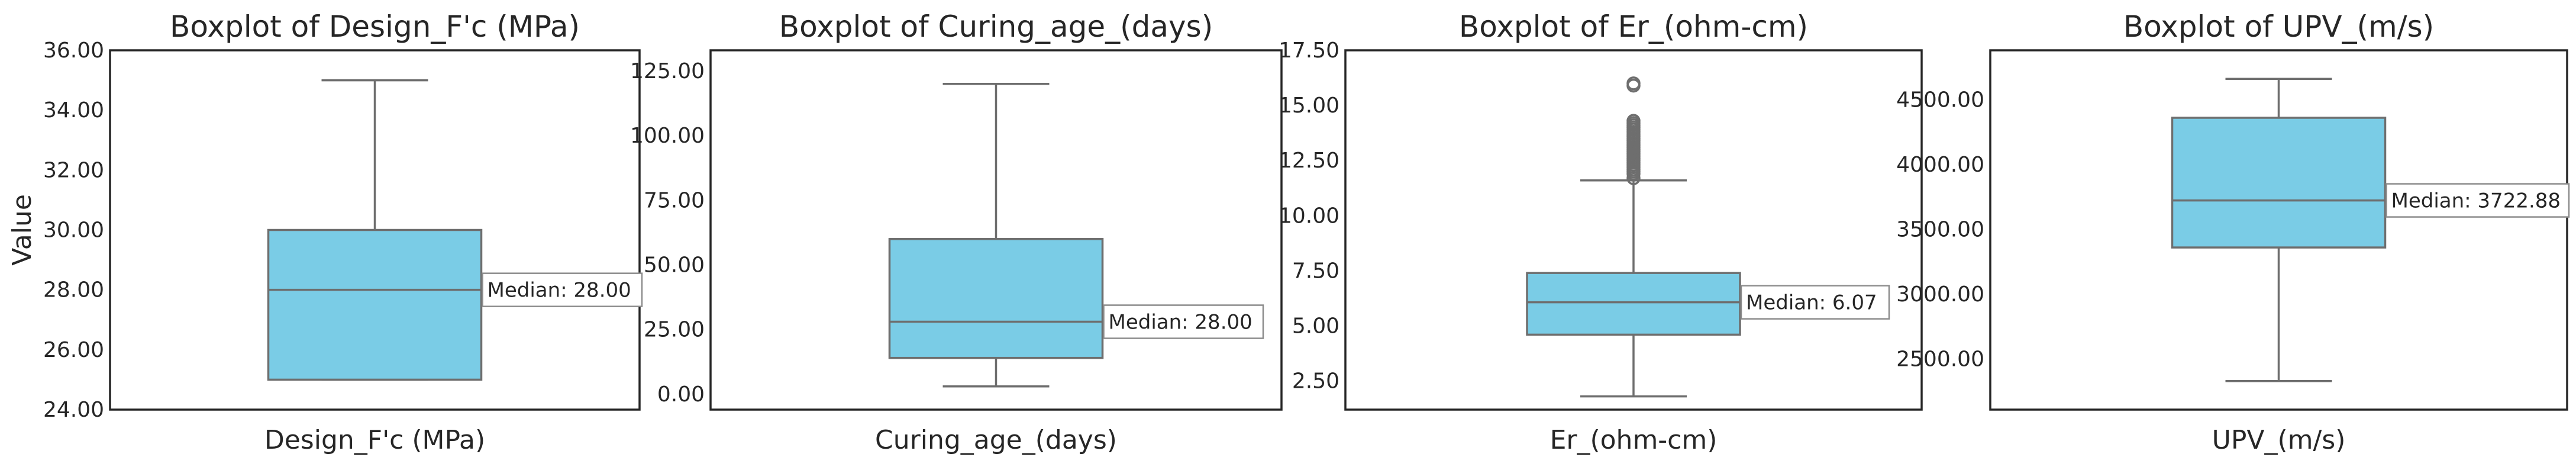 This screenshot has width=2576, height=470. I want to click on subplot-title: Boxplot of Design_F'c (MPa), so click(375, 27).